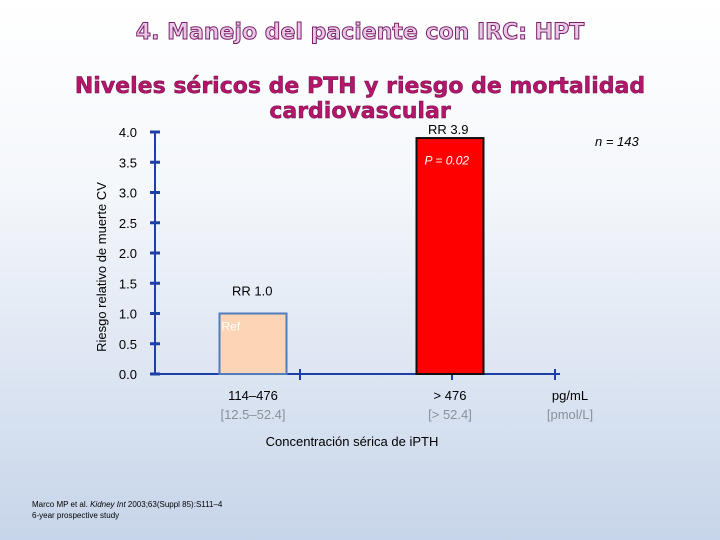 Image resolution: width=720 pixels, height=540 pixels. I want to click on y-tick-label: 3.5, so click(128, 162).